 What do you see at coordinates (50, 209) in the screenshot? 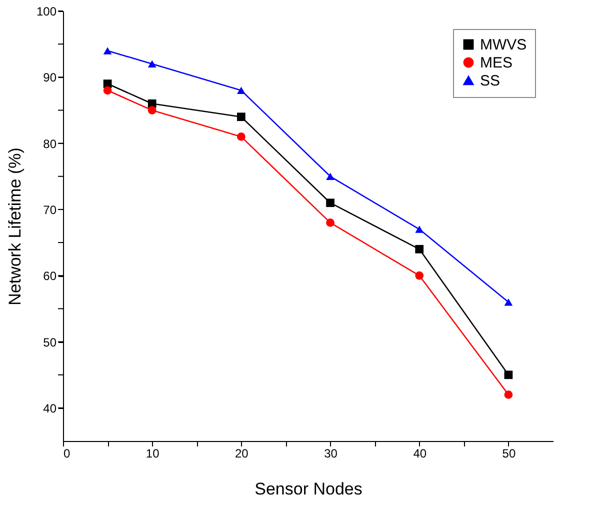
I see `y-tick-label: 70` at bounding box center [50, 209].